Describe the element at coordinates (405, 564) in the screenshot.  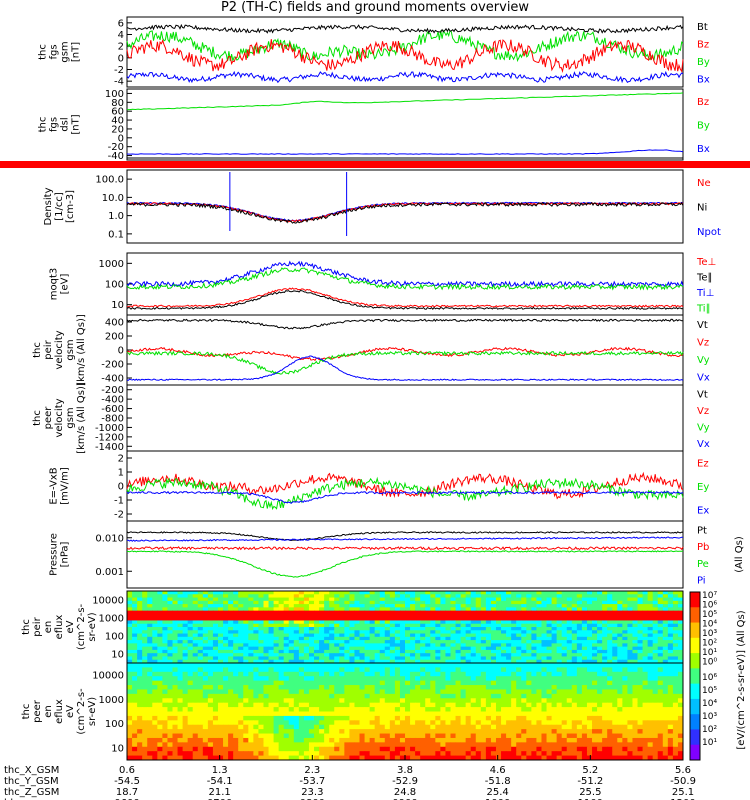
I see `series-Pe` at that location.